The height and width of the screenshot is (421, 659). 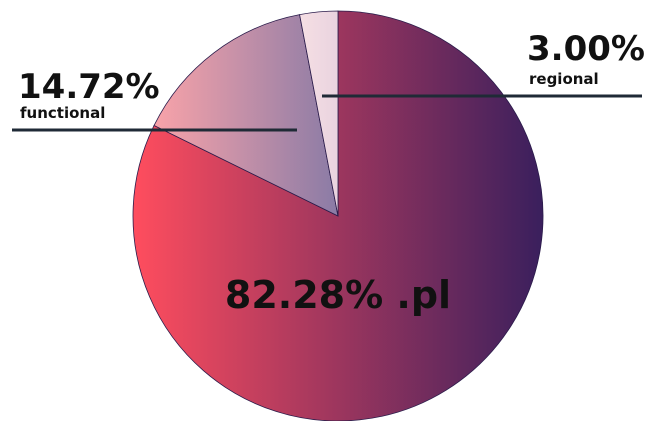 I want to click on slice-value-label: 82.28%, so click(x=304, y=295).